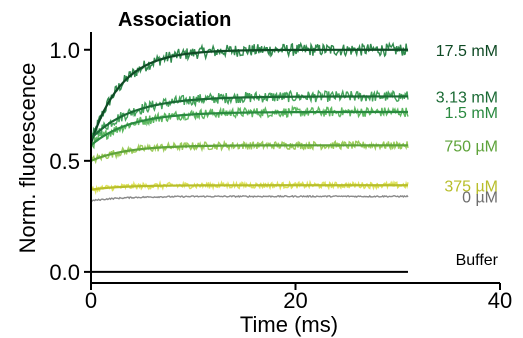 The image size is (523, 338). I want to click on series-label: 17.5 mM, so click(467, 51).